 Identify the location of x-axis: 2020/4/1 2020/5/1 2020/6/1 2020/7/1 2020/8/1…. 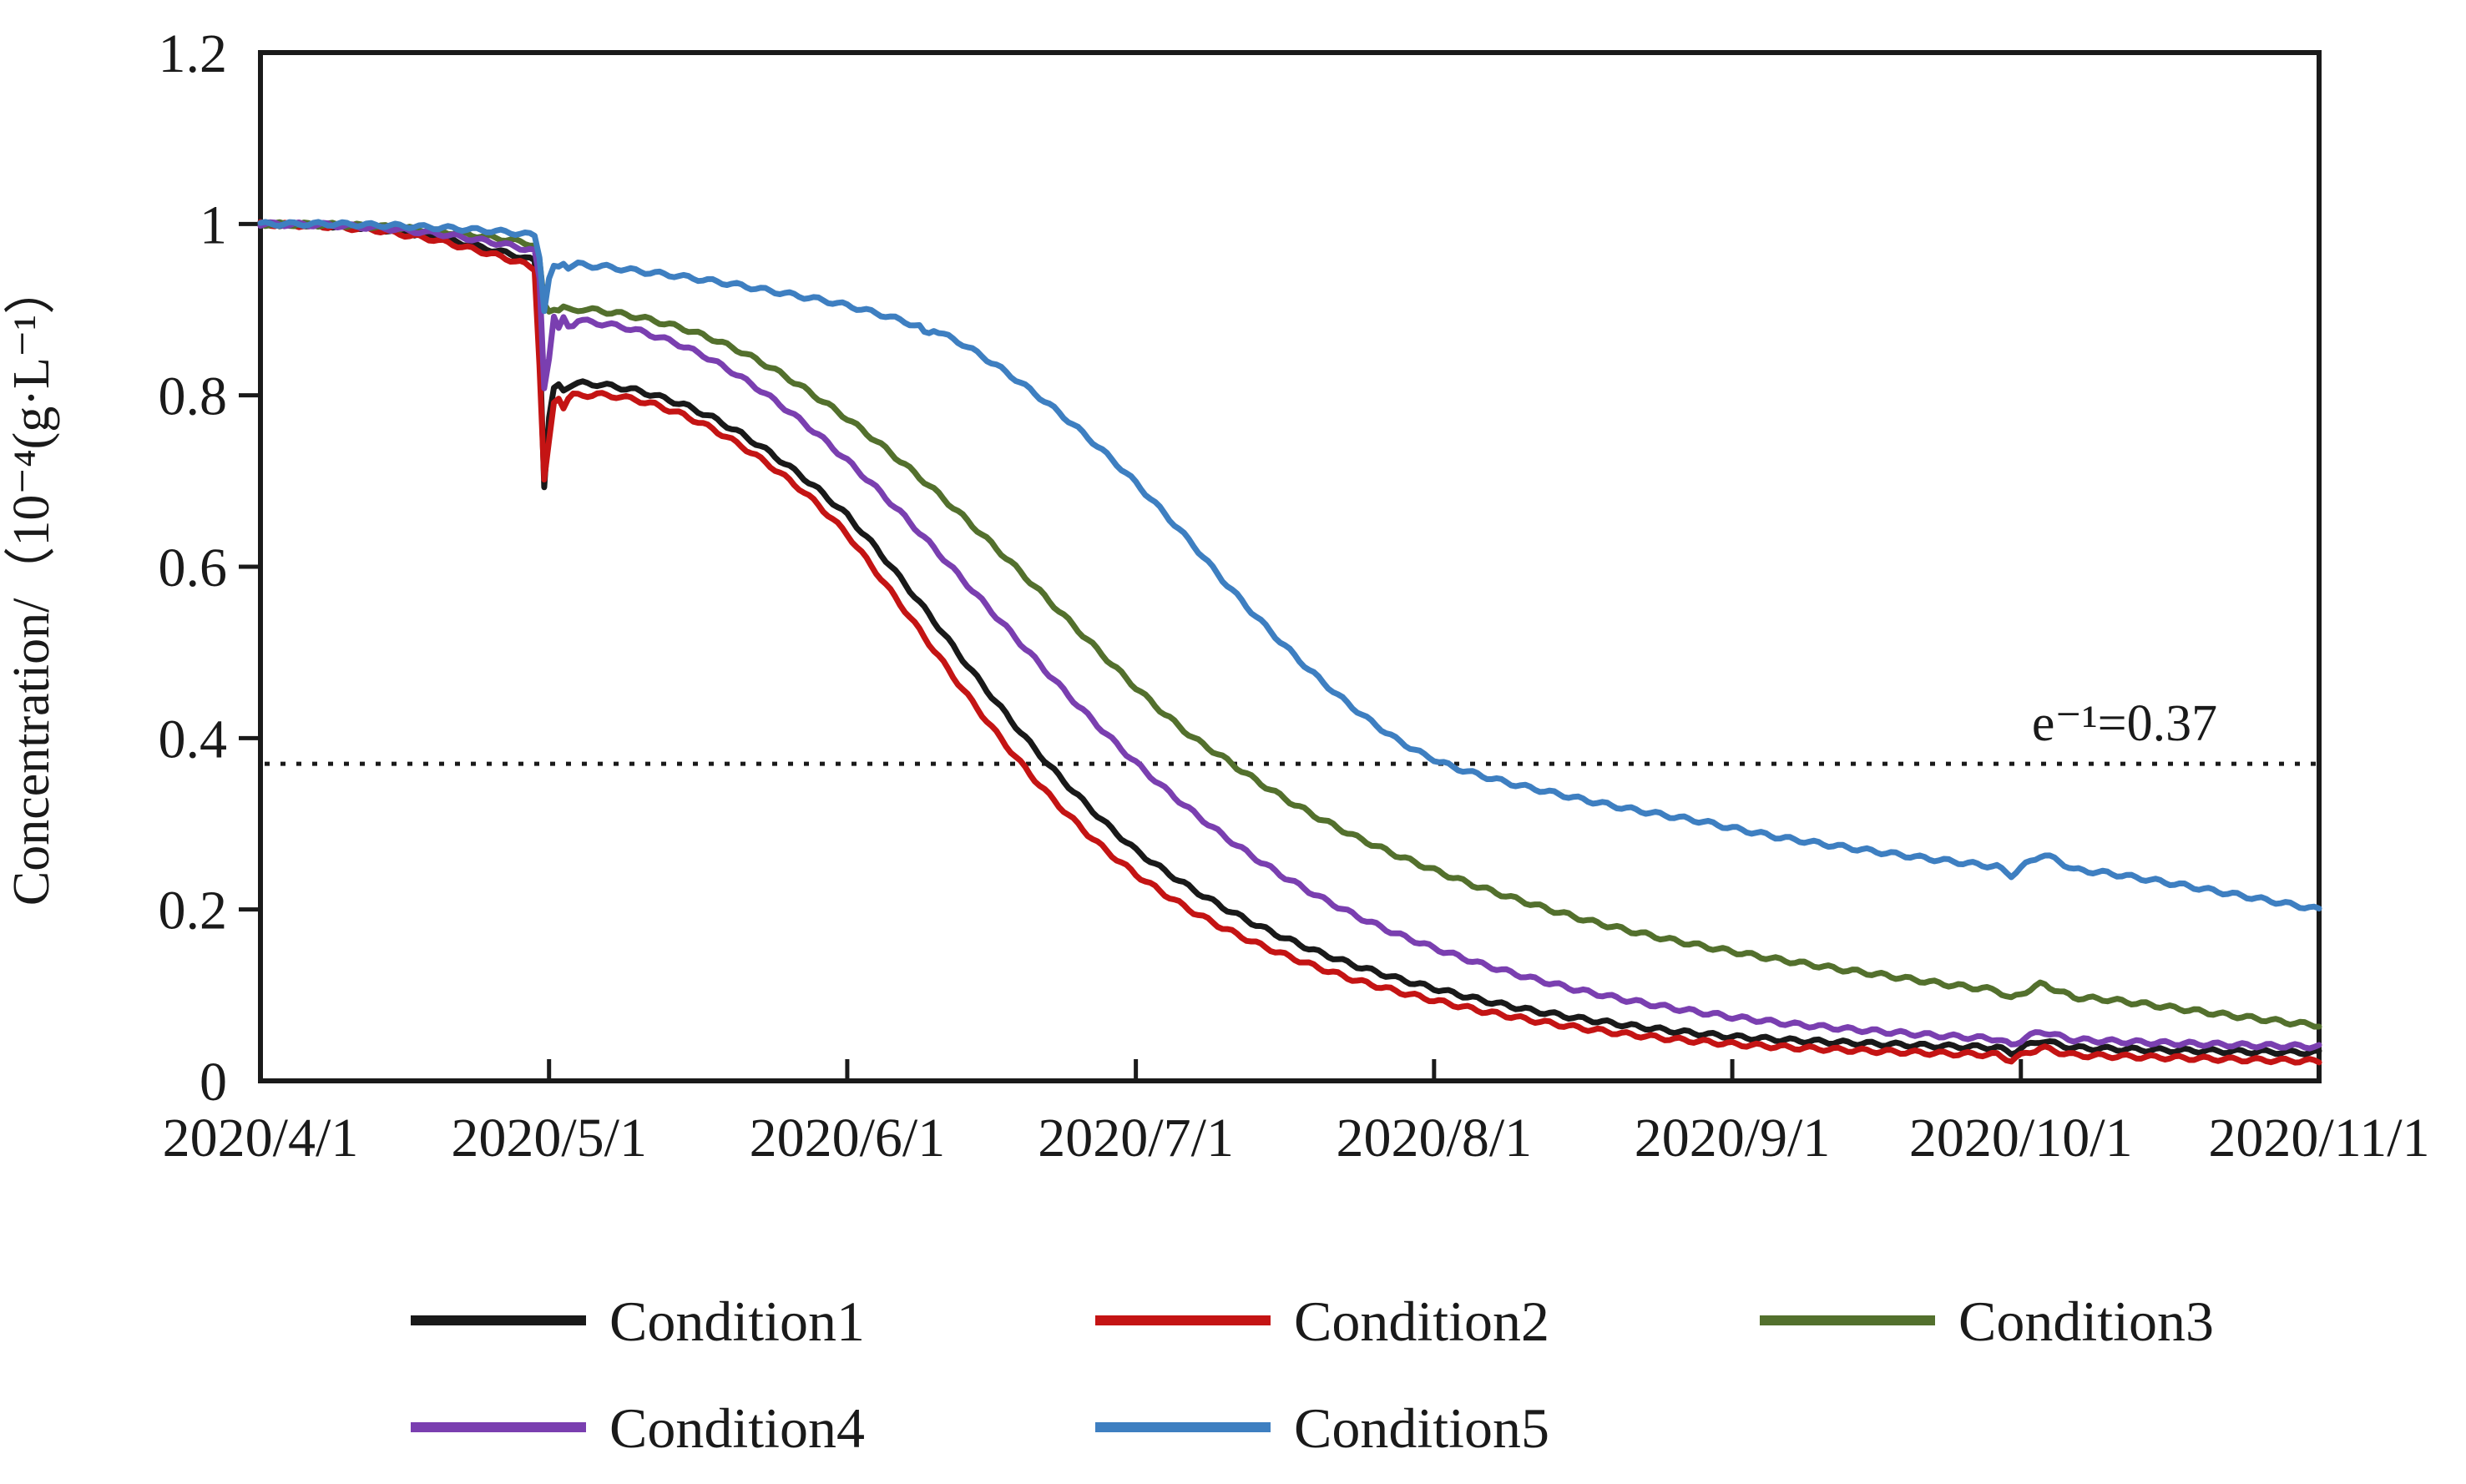
(1296, 1114).